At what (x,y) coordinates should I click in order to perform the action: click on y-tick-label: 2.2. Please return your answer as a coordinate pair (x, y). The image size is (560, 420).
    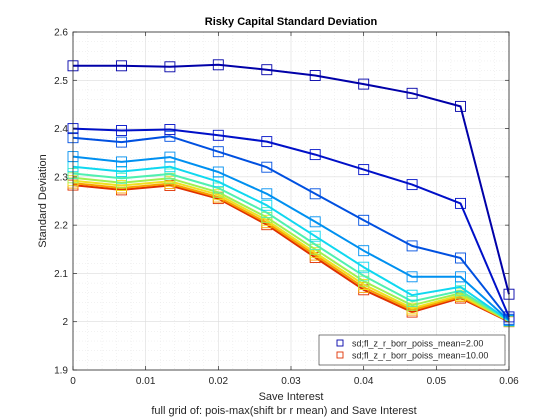
    Looking at the image, I should click on (61, 226).